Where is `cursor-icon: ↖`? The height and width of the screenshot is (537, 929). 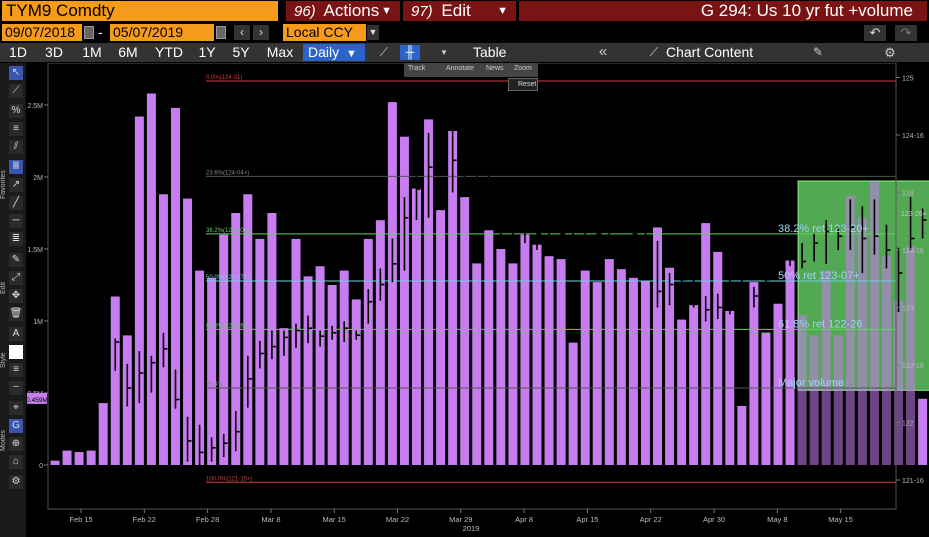
cursor-icon: ↖ is located at coordinates (16, 73).